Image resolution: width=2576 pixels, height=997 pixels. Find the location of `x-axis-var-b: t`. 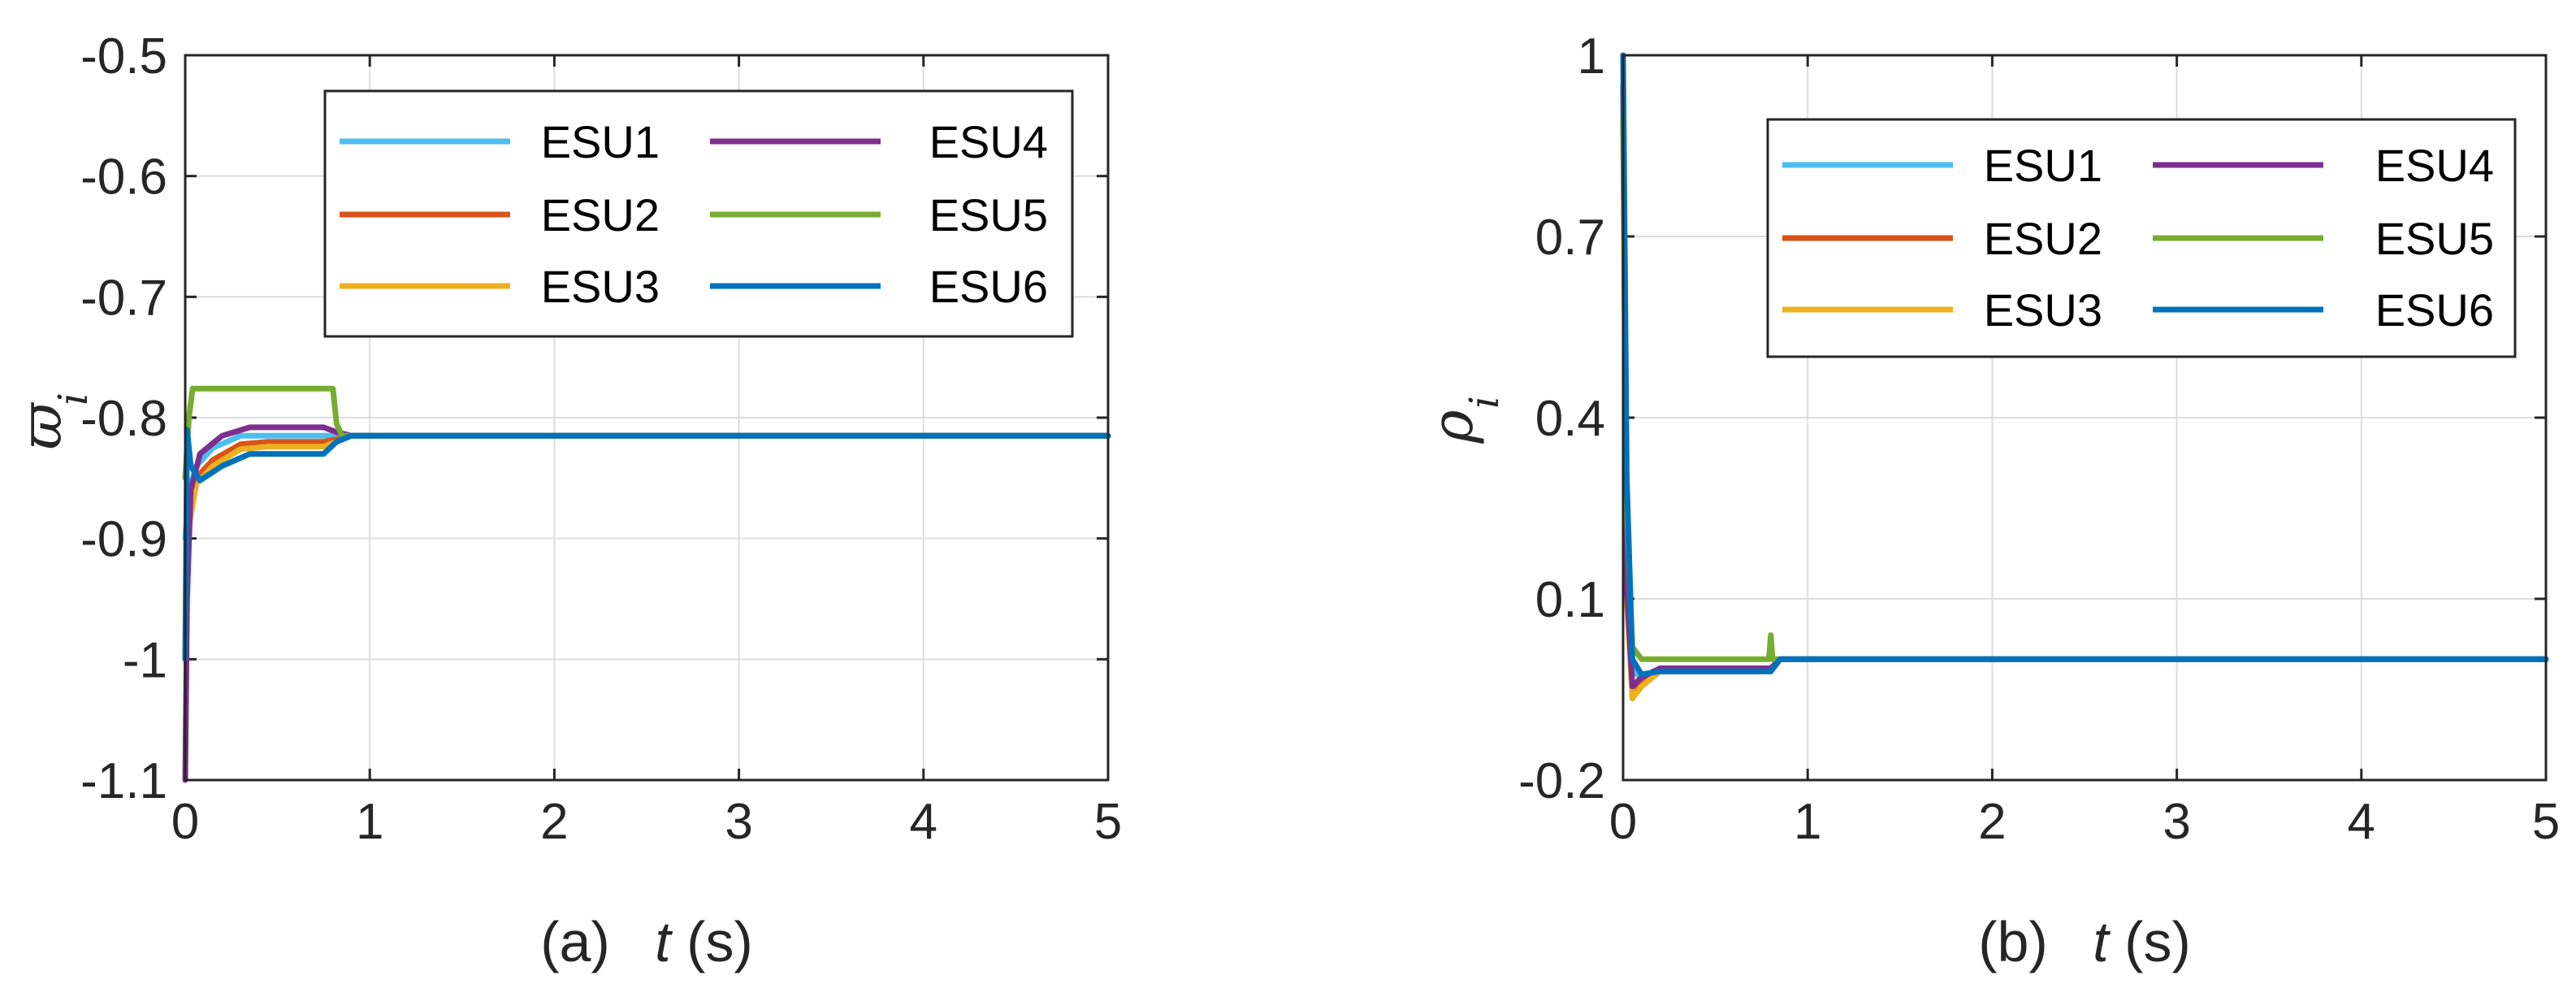

x-axis-var-b: t is located at coordinates (2102, 942).